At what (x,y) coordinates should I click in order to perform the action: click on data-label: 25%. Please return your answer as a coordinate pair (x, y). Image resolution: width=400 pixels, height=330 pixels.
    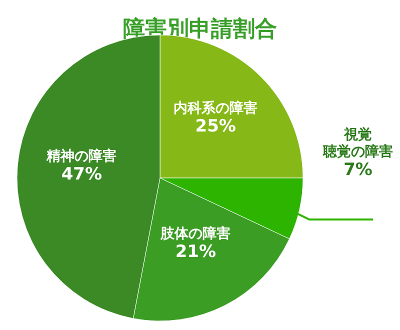
    Looking at the image, I should click on (215, 126).